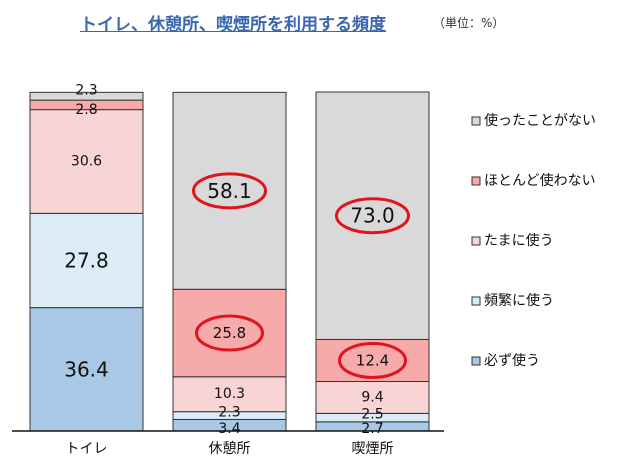 The height and width of the screenshot is (469, 634). I want to click on category-label: 喫煙所, so click(373, 449).